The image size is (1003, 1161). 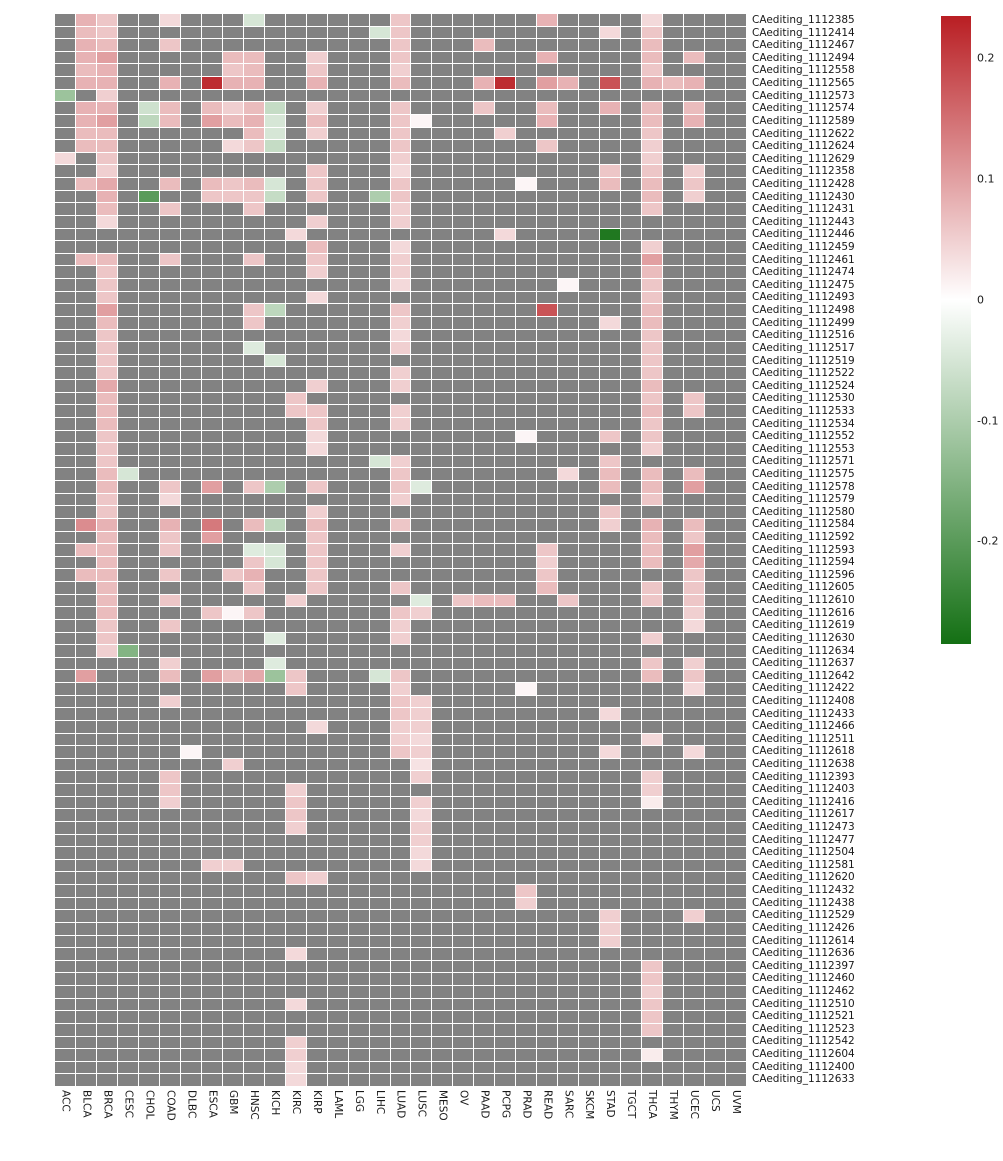 What do you see at coordinates (803, 108) in the screenshot?
I see `row-label: CAediting_1112574` at bounding box center [803, 108].